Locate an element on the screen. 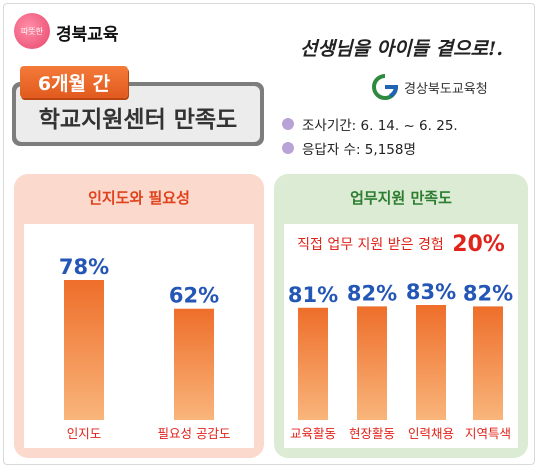 Image resolution: width=540 pixels, height=470 pixels. chart-subtitle-text: 직접 업무 지원 받은 경험 is located at coordinates (370, 245).